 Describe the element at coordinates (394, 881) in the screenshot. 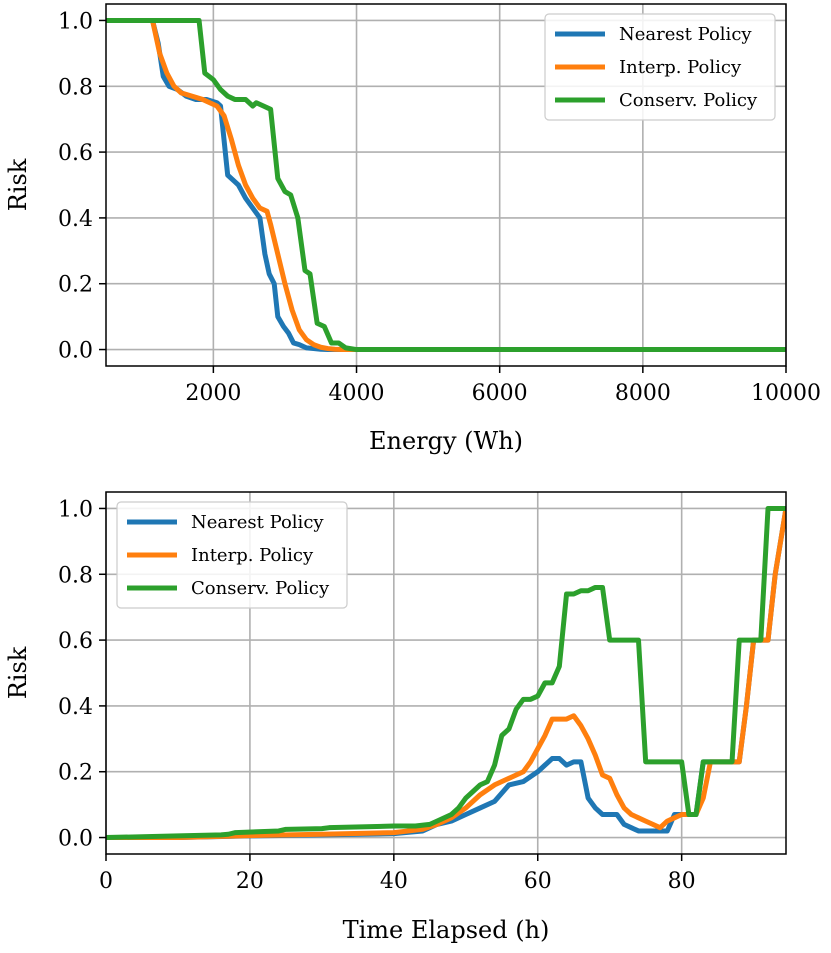

I see `x-tick-label: 40` at that location.